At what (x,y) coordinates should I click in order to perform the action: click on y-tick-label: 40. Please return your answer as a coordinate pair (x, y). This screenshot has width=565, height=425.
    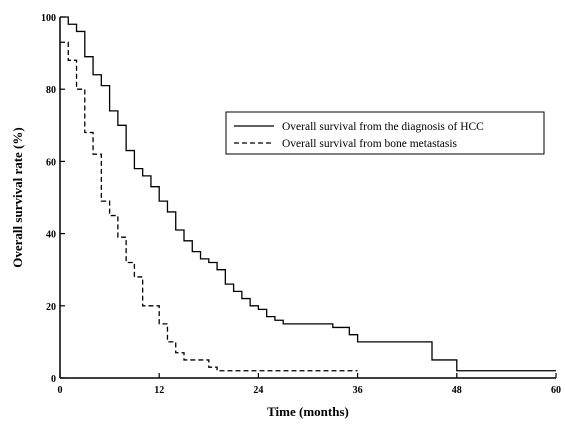
    Looking at the image, I should click on (51, 235).